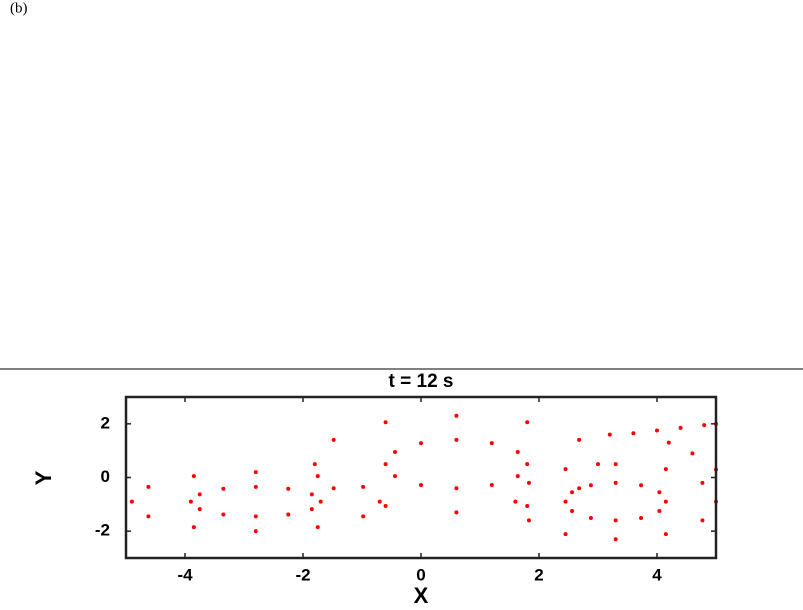 The image size is (803, 610). I want to click on x-tick-label: 0, so click(420, 574).